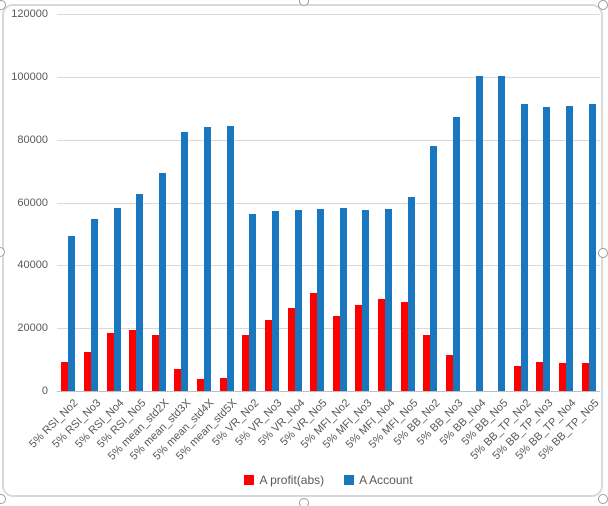  Describe the element at coordinates (603, 499) in the screenshot. I see `selection-handle-bottom-right` at that location.